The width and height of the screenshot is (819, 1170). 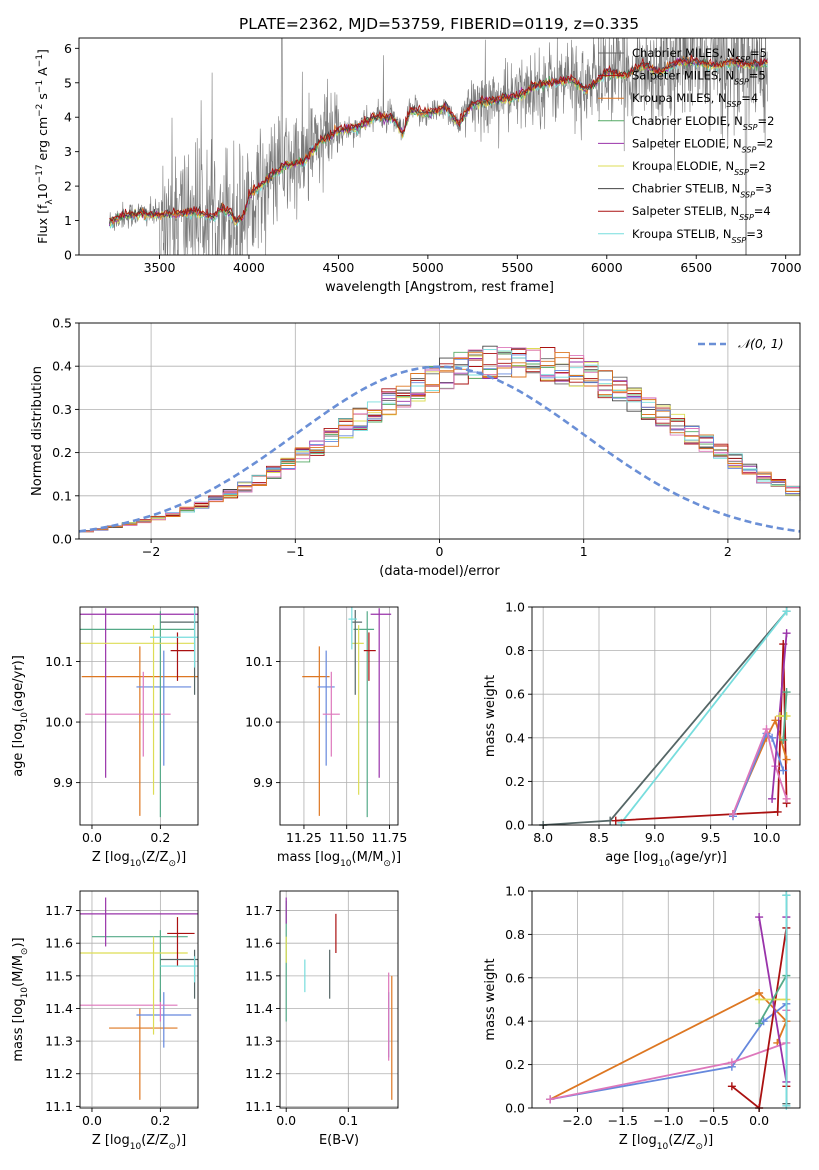 I want to click on y-tick-label: 0.6, so click(x=515, y=977).